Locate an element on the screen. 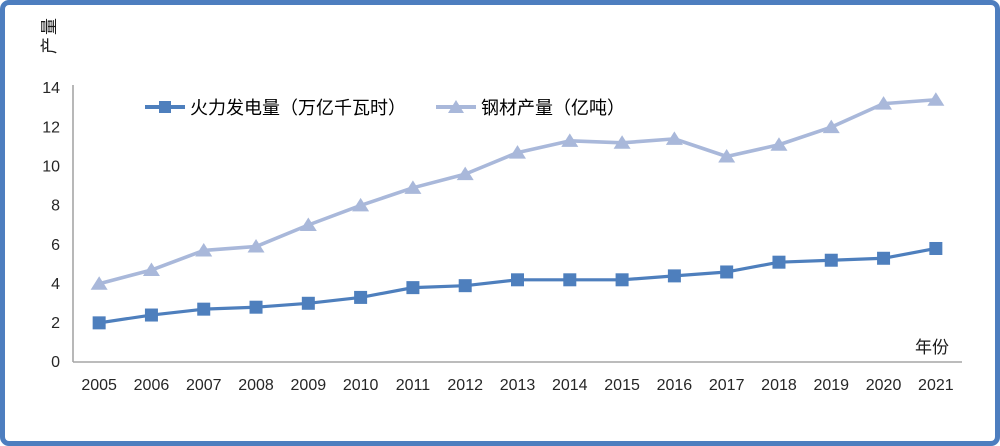  x-tick-label: 2010 is located at coordinates (361, 385).